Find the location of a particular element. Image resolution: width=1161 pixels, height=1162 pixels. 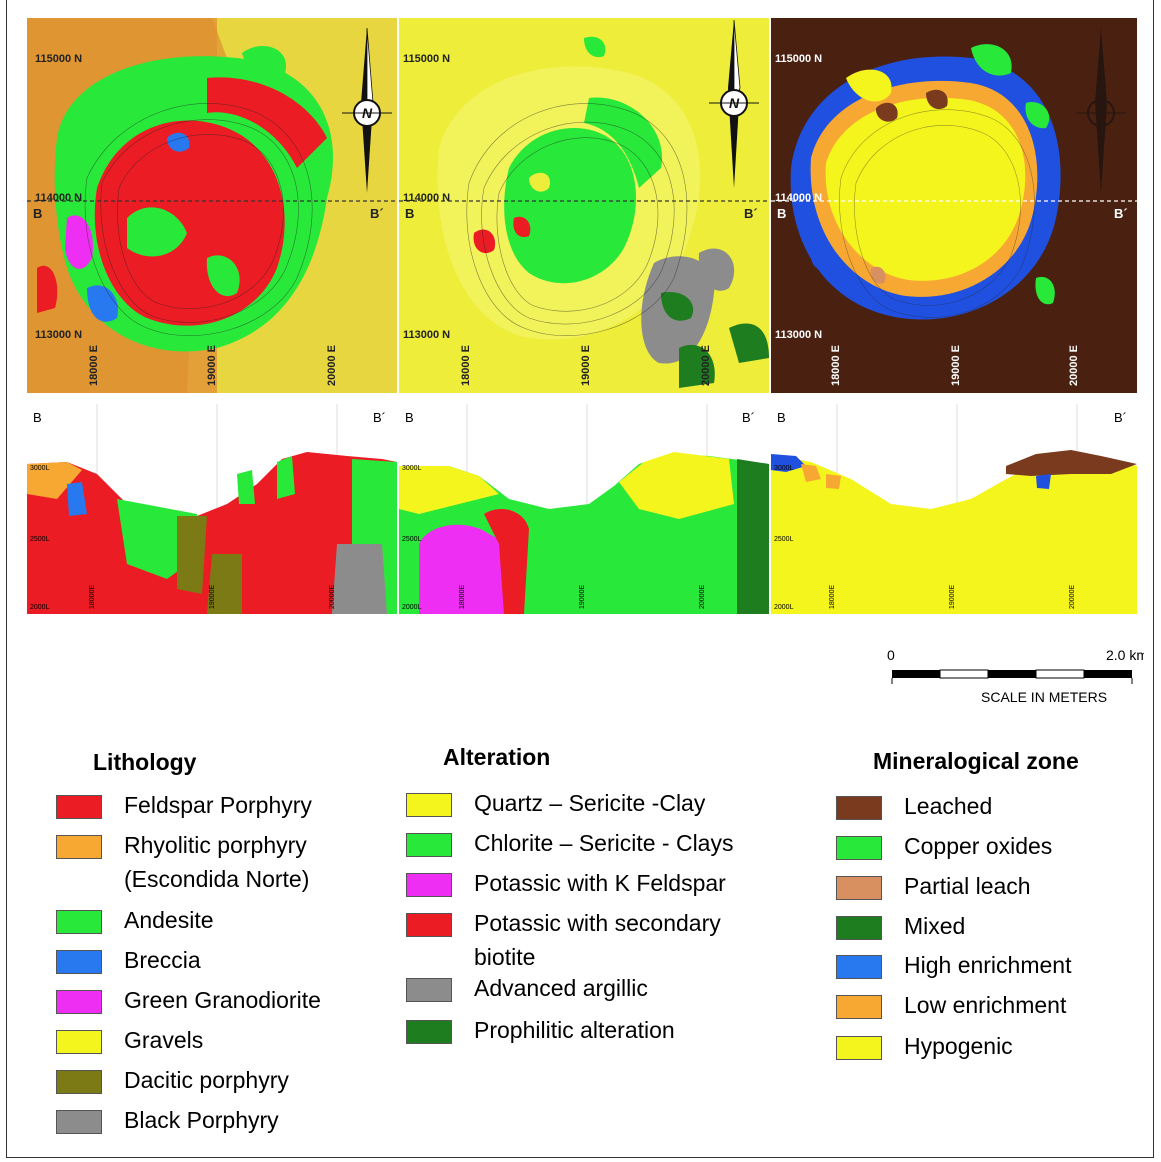

lithology-legend-label: Feldspar Porphyry is located at coordinates (218, 805).